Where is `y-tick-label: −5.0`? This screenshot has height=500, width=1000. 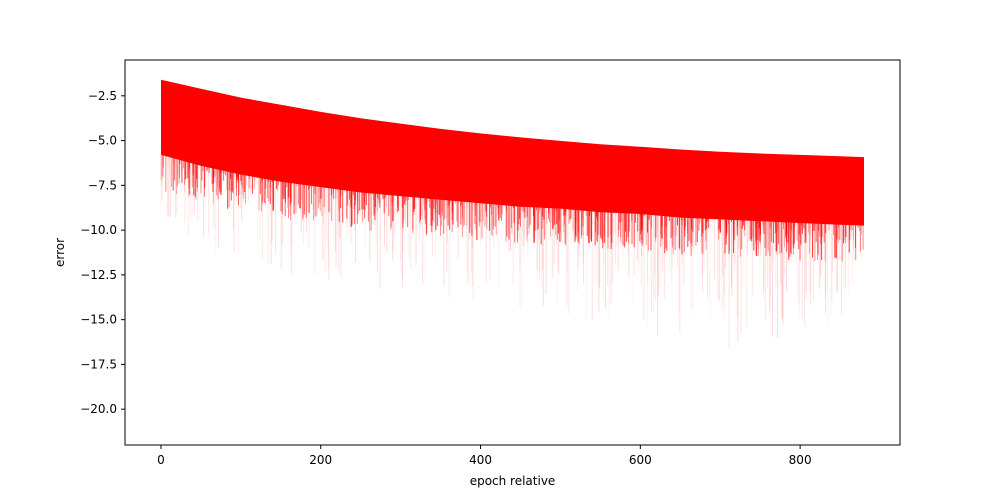 y-tick-label: −5.0 is located at coordinates (102, 141).